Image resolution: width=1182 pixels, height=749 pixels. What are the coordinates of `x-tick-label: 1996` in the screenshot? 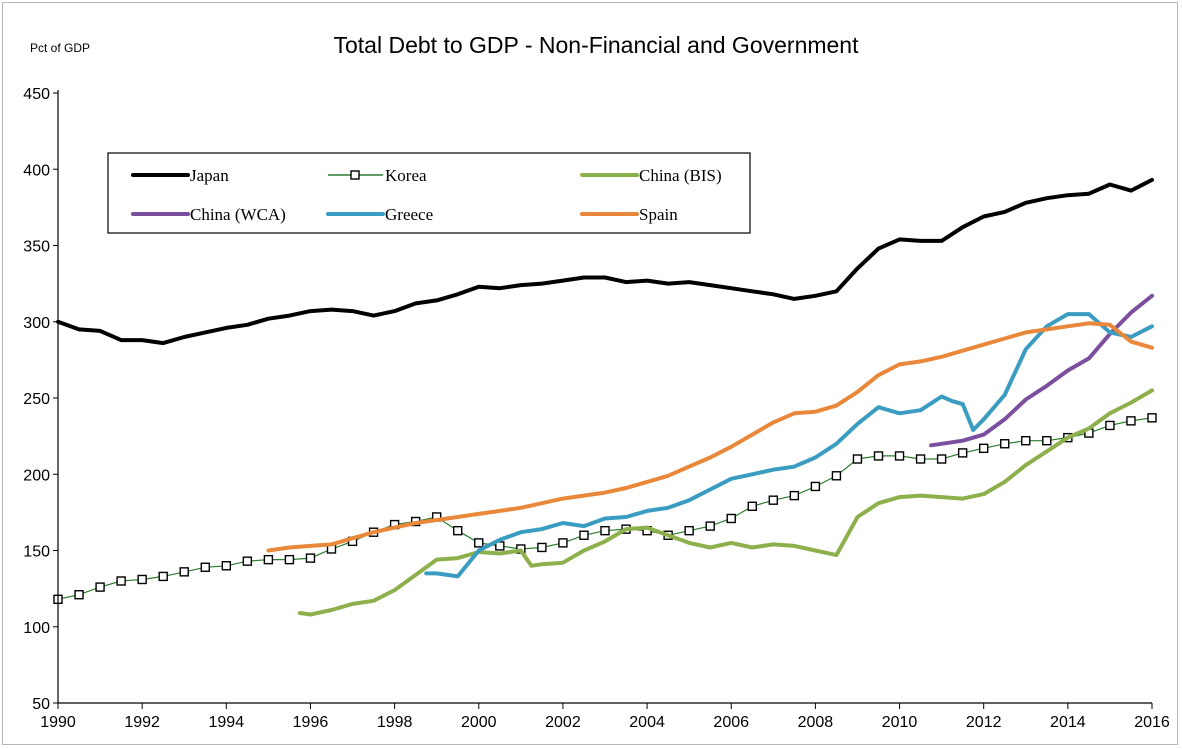 It's located at (311, 722).